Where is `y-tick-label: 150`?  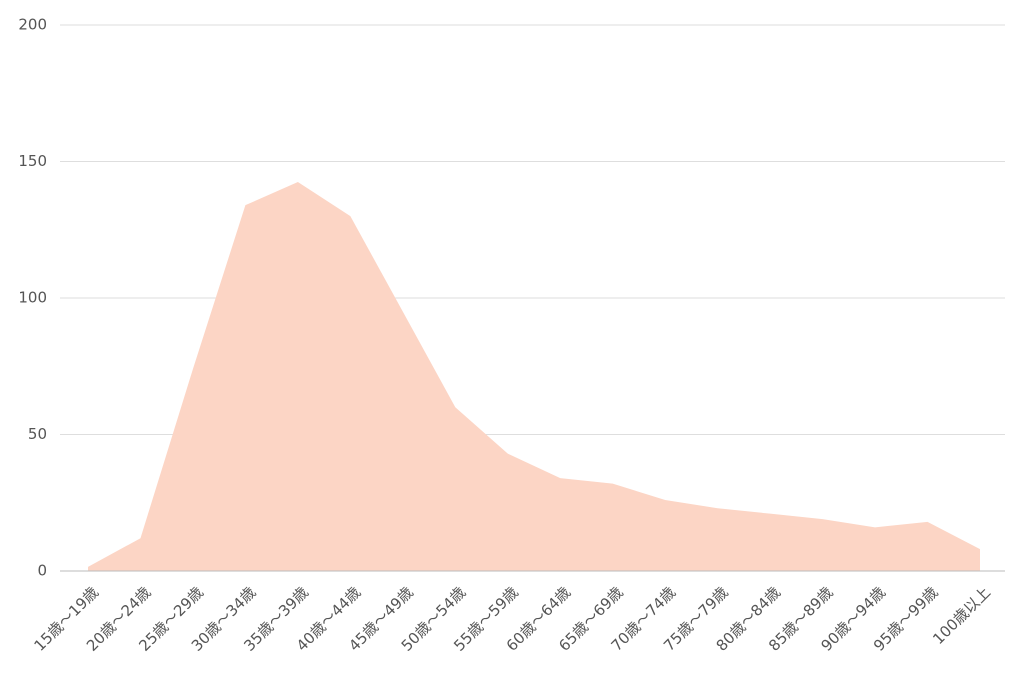
y-tick-label: 150 is located at coordinates (32, 161).